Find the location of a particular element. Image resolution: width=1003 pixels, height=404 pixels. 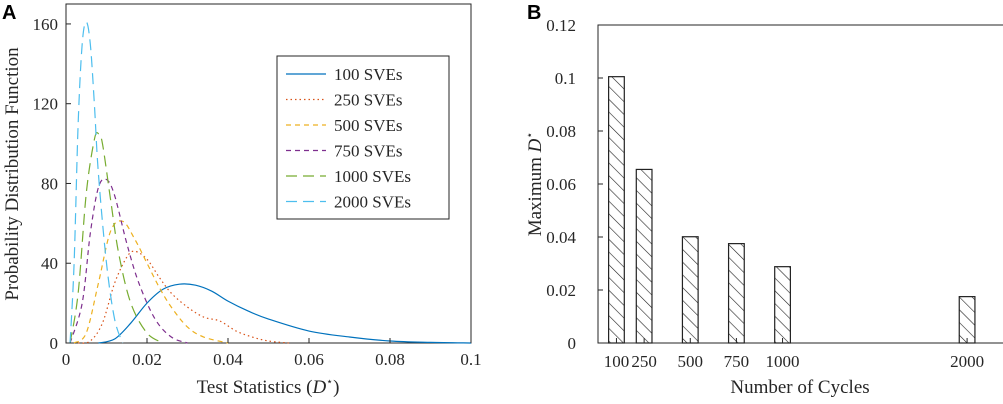

series-line-2000-sves is located at coordinates (96, 182).